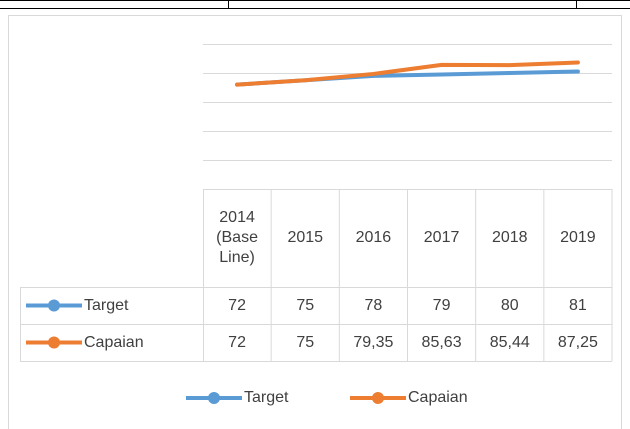 This screenshot has height=429, width=630. I want to click on table-value: 79,35, so click(373, 342).